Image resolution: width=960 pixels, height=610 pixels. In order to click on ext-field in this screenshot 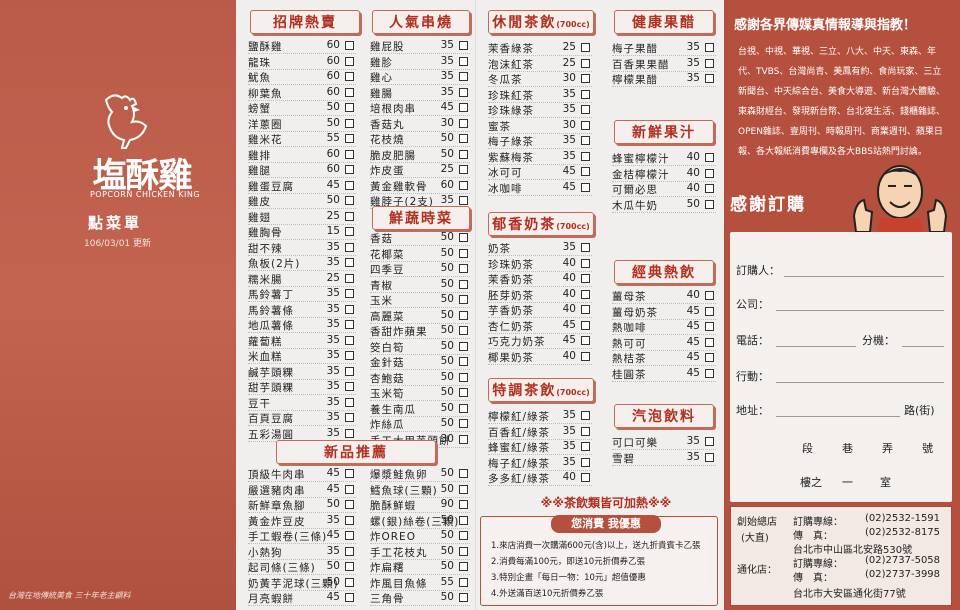, I will do `click(923, 346)`.